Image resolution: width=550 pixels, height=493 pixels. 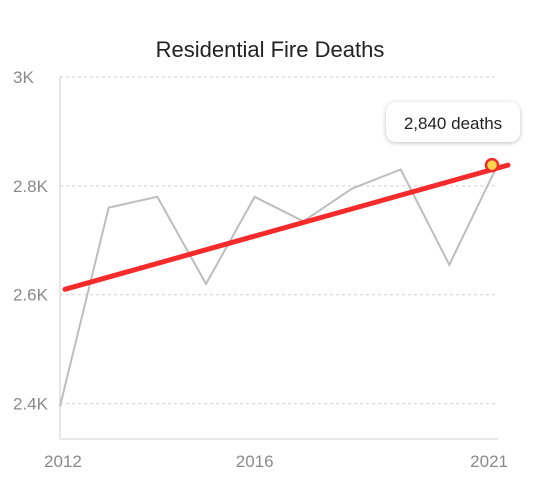 I want to click on annotation-layer: 2,840 deaths, so click(x=453, y=137).